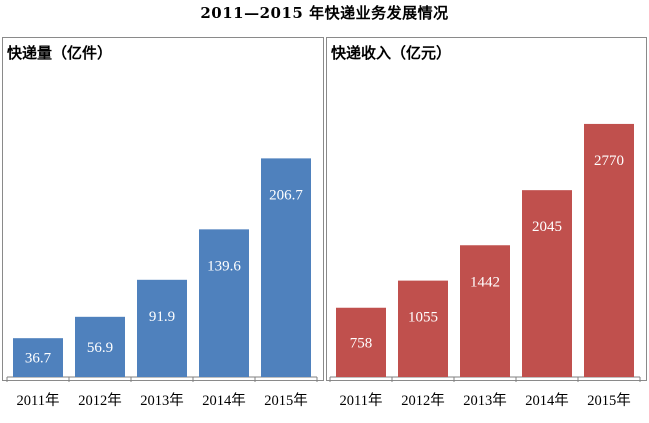  I want to click on revenue-value-label: 758, so click(361, 343).